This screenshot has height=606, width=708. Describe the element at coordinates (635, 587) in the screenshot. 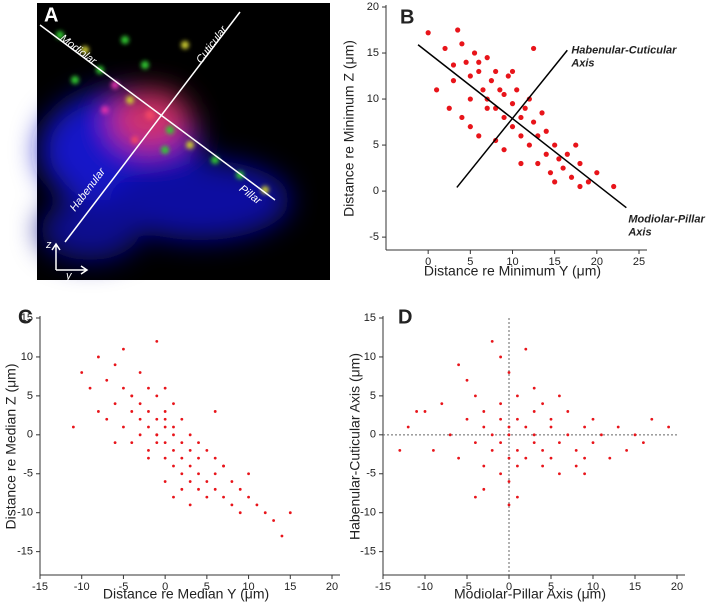

I see `x-tick-label: 15` at that location.